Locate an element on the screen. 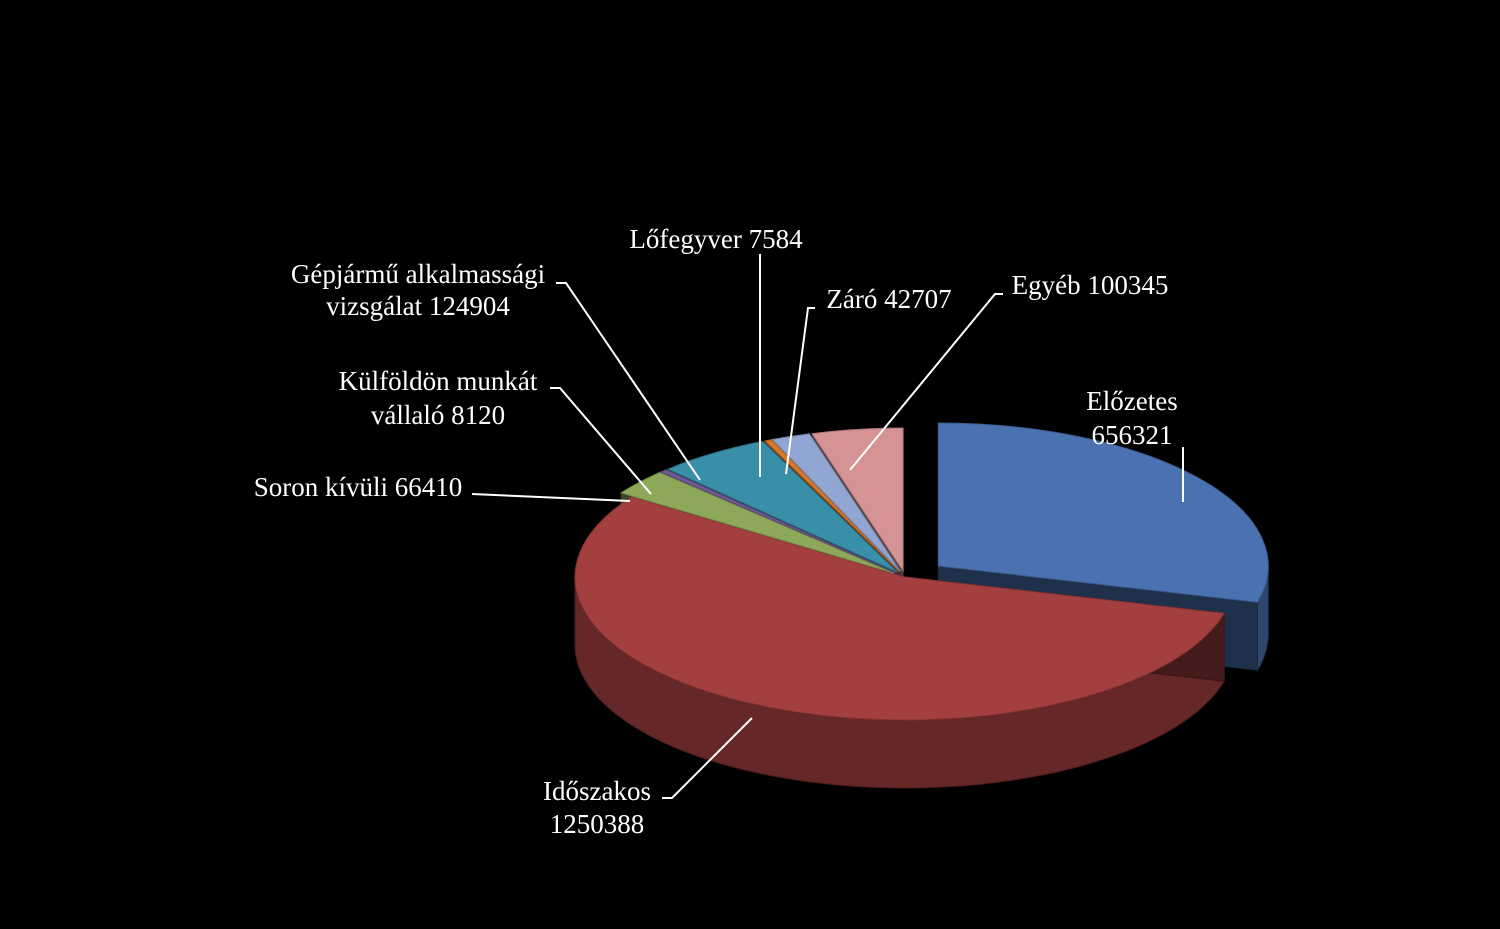 The height and width of the screenshot is (929, 1500). data-label-2: Soron kívüli 66410 is located at coordinates (358, 487).